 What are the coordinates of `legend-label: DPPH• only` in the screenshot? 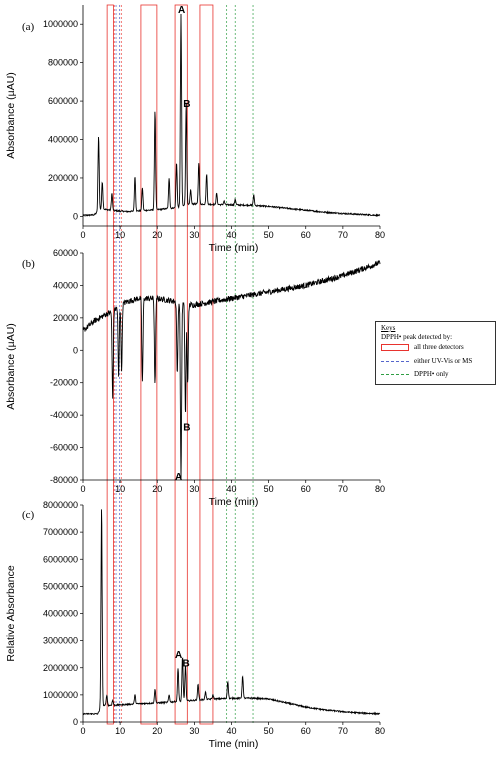 It's located at (431, 374).